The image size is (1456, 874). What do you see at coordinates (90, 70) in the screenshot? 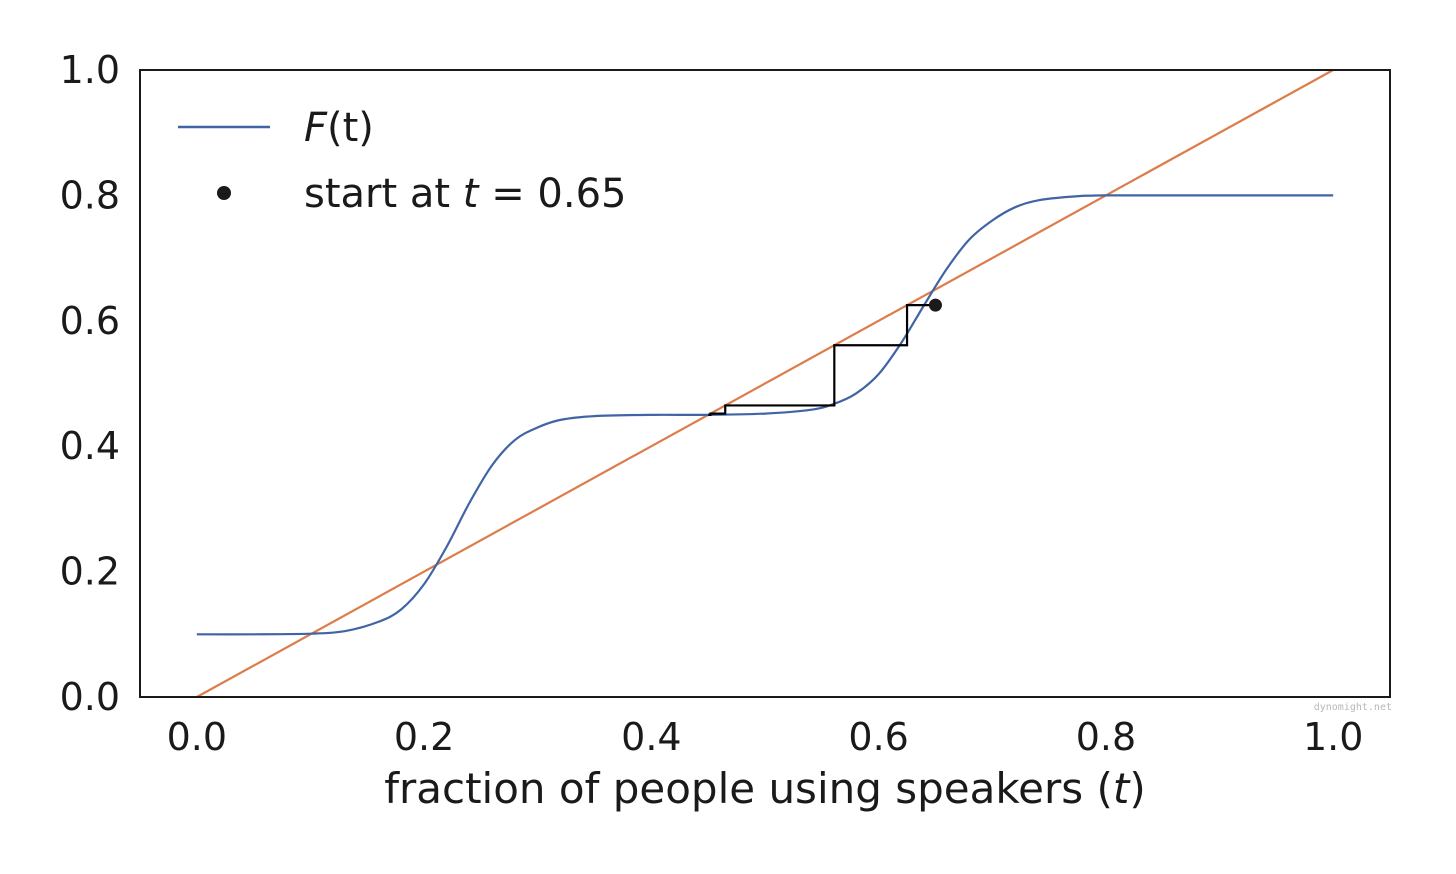
I see `y-tick-label: 1.0` at bounding box center [90, 70].